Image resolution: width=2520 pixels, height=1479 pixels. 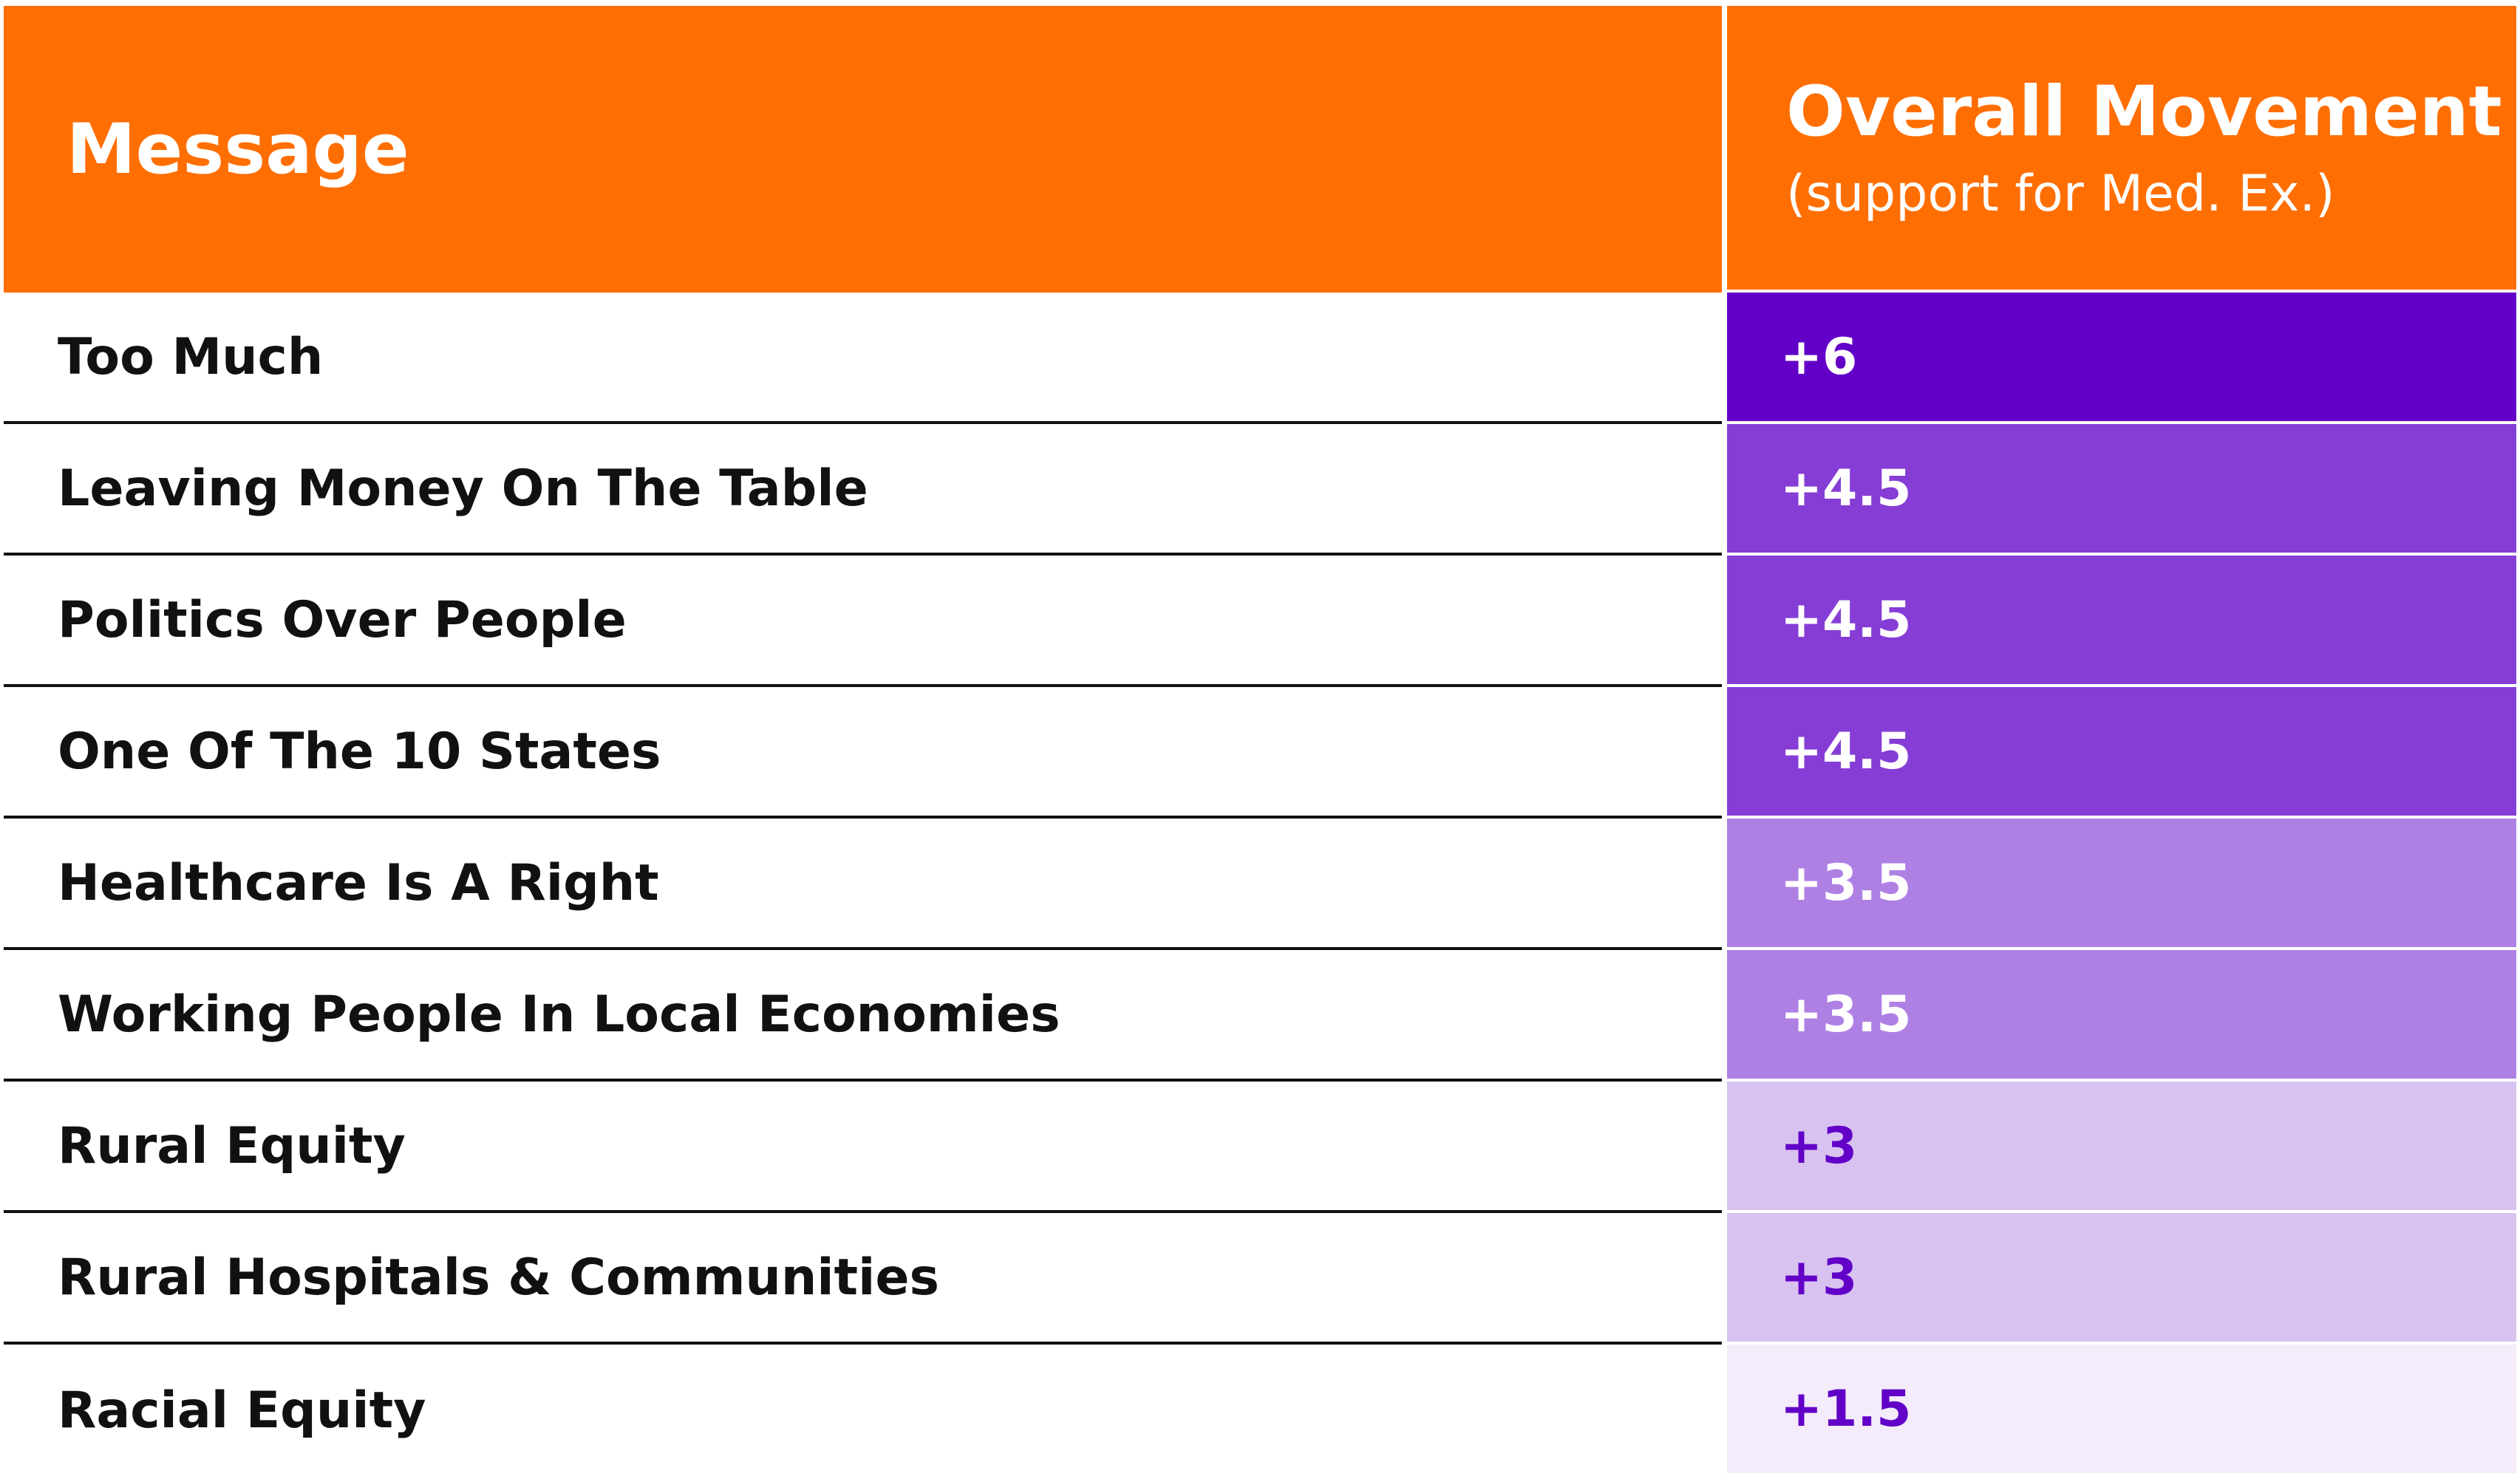 What do you see at coordinates (2060, 193) in the screenshot?
I see `movement-column-subtitle: (support for Med. Ex.)` at bounding box center [2060, 193].